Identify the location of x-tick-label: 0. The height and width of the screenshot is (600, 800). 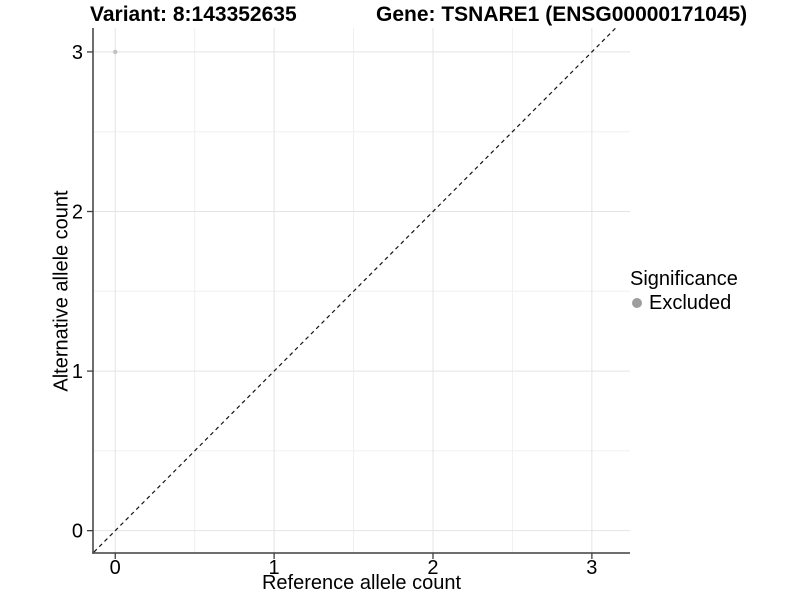
(115, 568).